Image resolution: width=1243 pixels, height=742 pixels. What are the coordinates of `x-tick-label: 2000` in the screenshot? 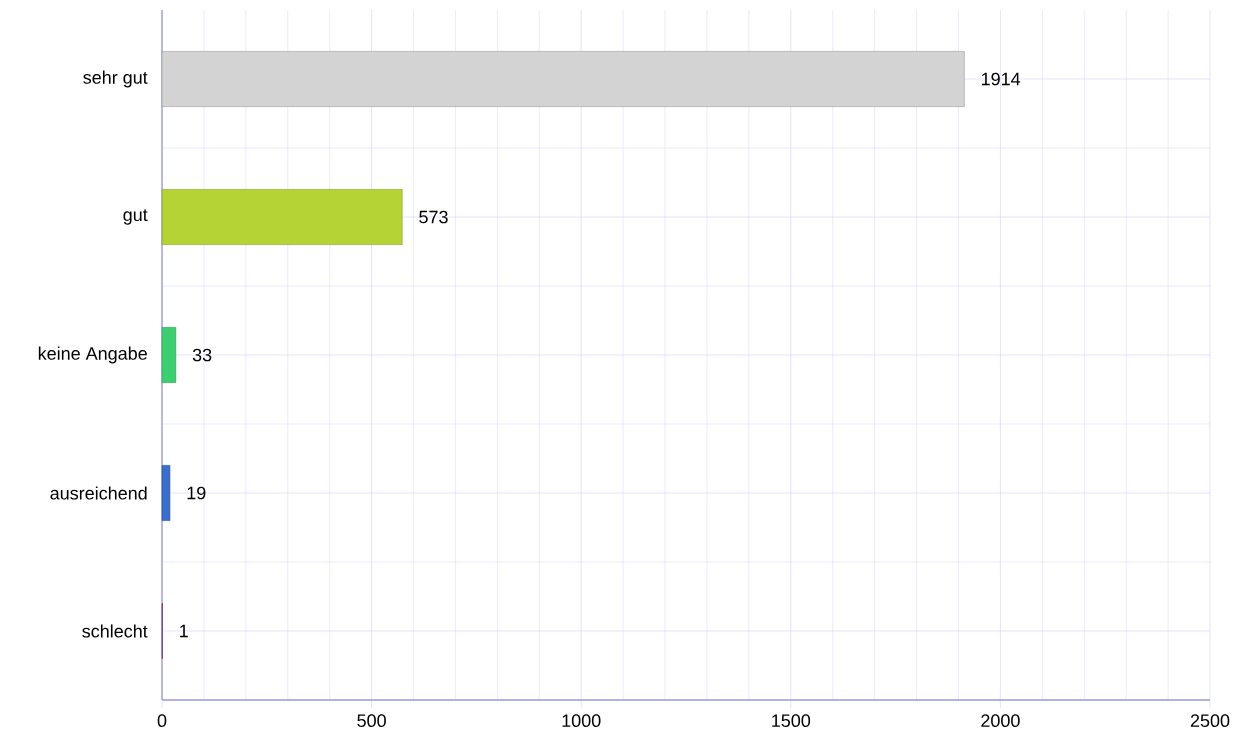 It's located at (1000, 720).